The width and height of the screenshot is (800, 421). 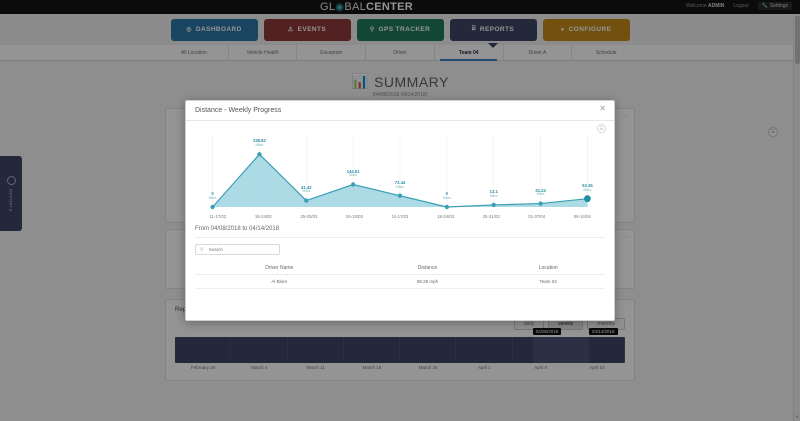 What do you see at coordinates (340, 7) in the screenshot?
I see `logo-glyph-icon: ◉` at bounding box center [340, 7].